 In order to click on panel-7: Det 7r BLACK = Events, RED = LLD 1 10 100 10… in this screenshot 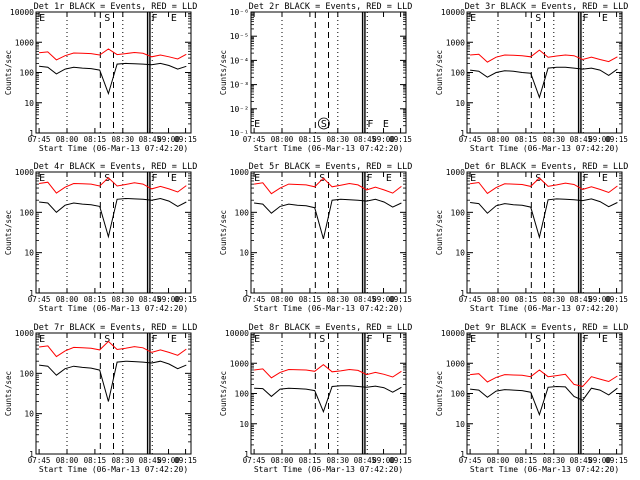, I will do `click(100, 398)`.